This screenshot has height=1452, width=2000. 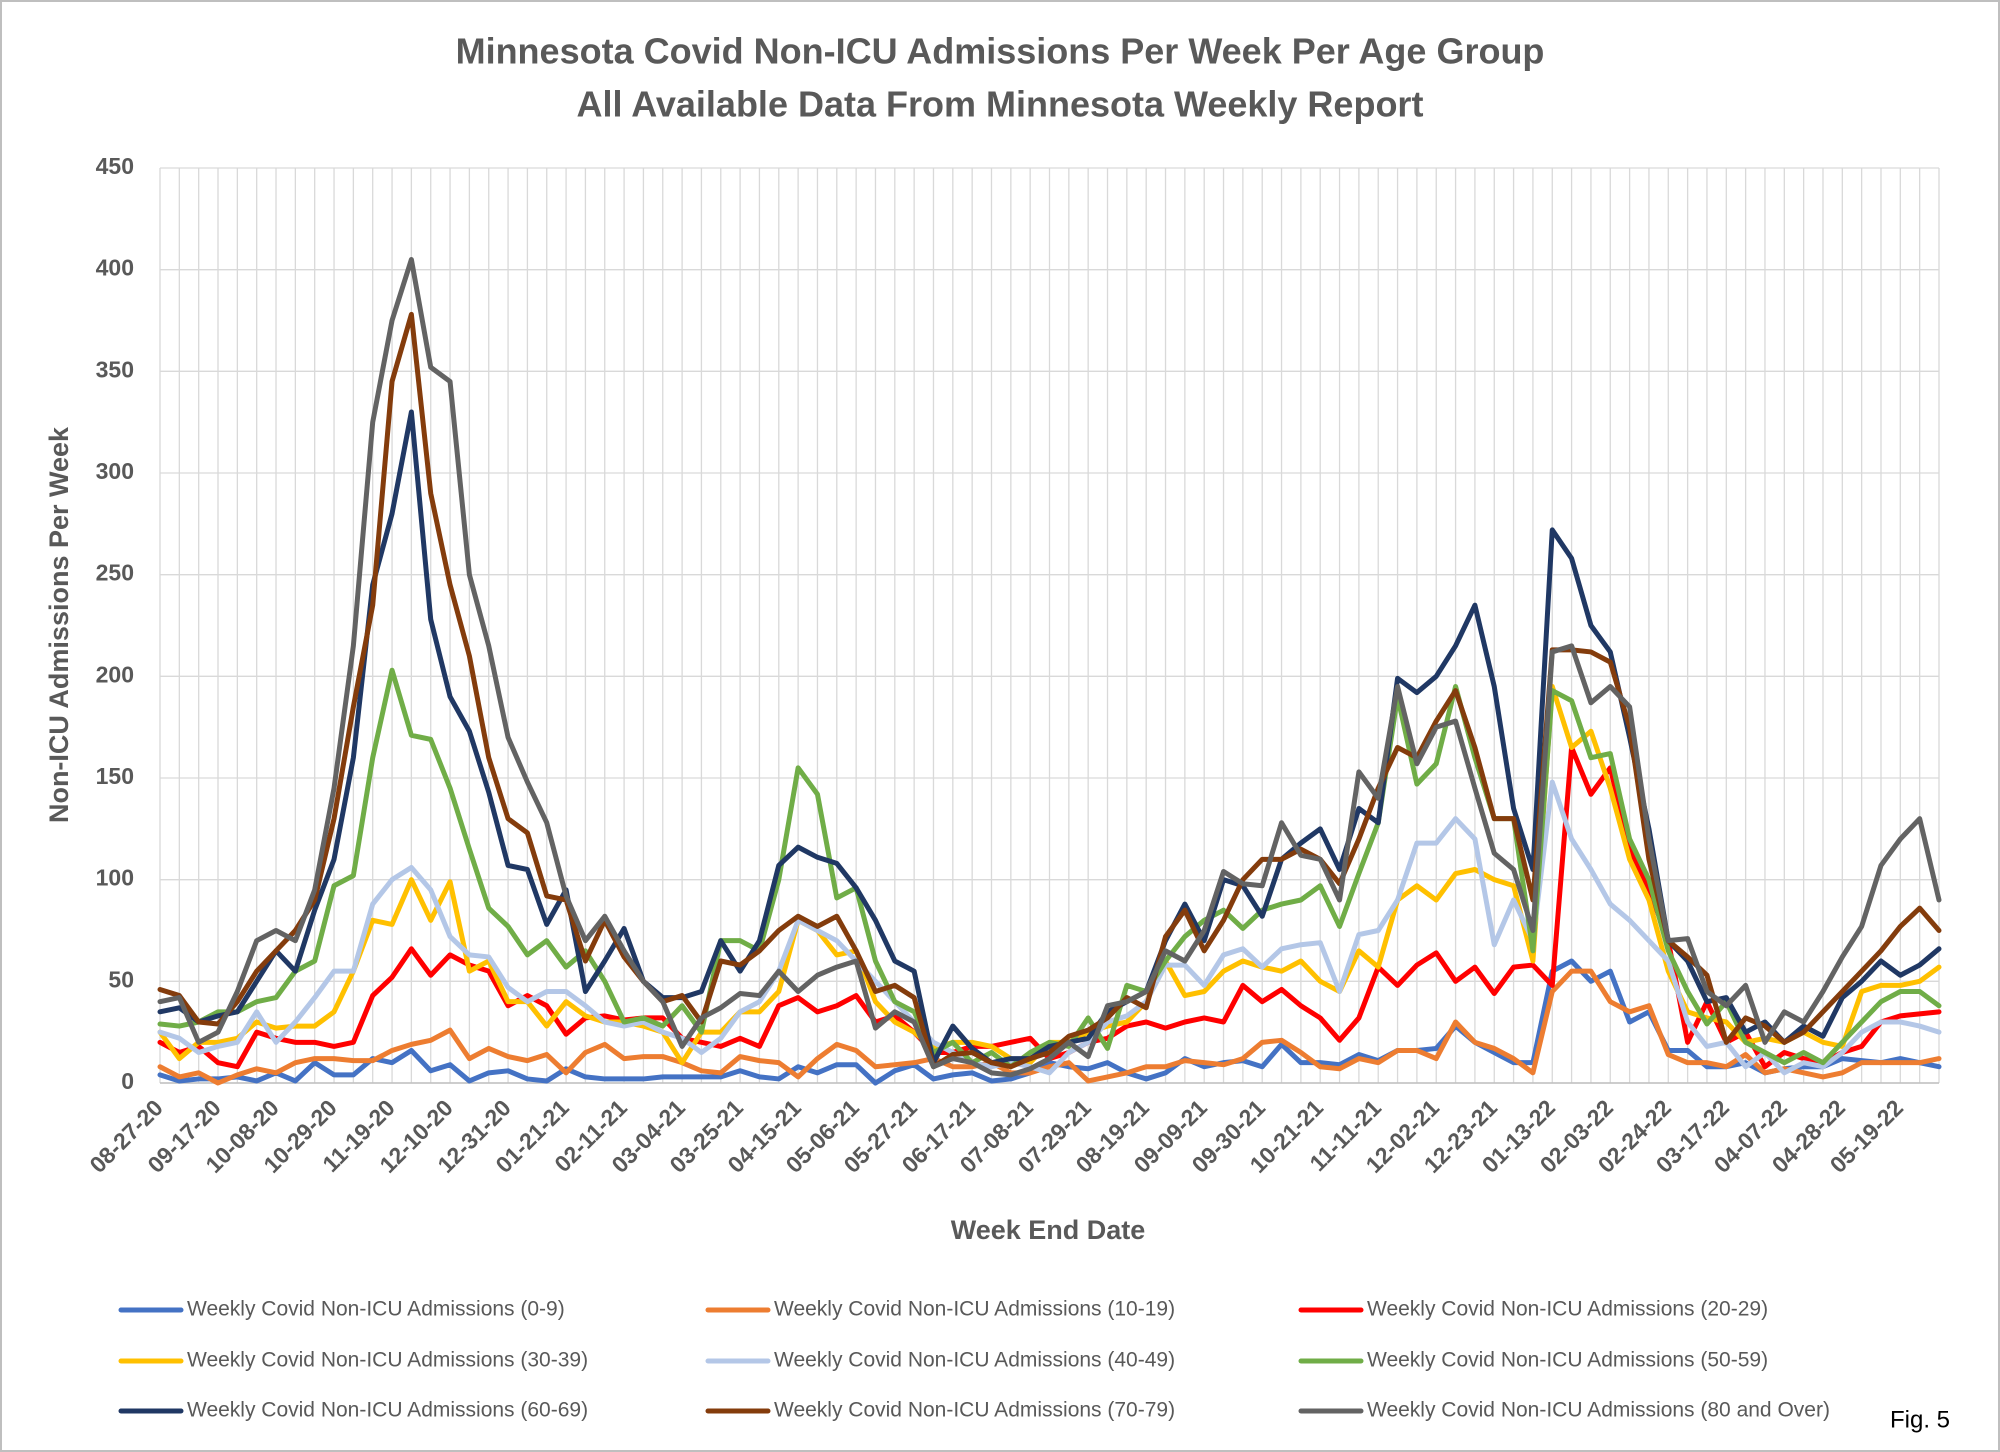 What do you see at coordinates (115, 674) in the screenshot?
I see `y-tick-label: 200` at bounding box center [115, 674].